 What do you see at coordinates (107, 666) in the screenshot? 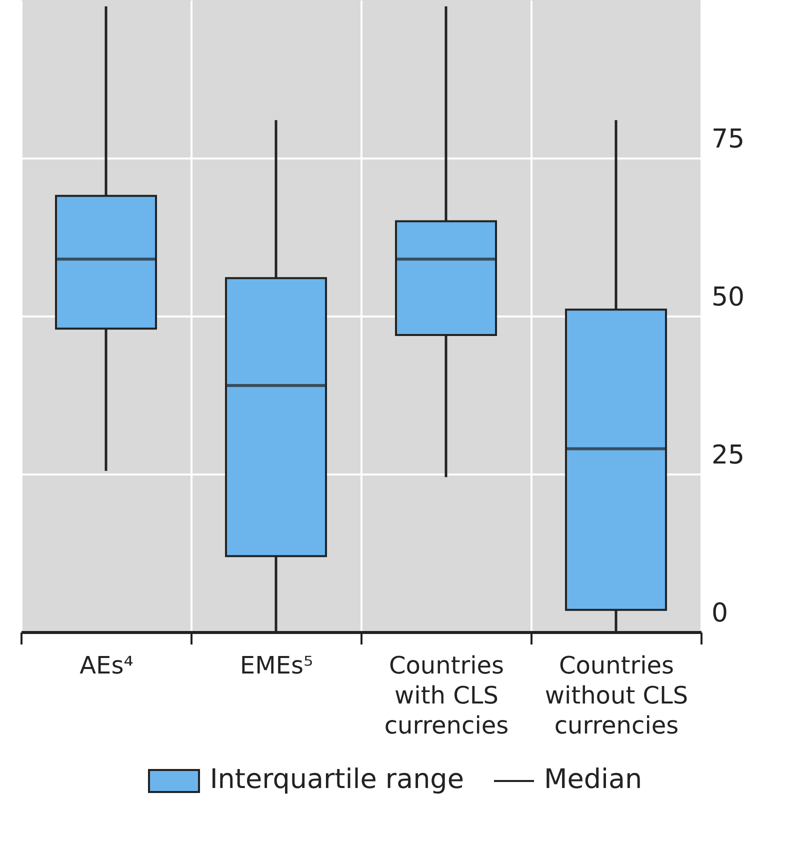
I see `x-tick-label: AEs⁴` at bounding box center [107, 666].